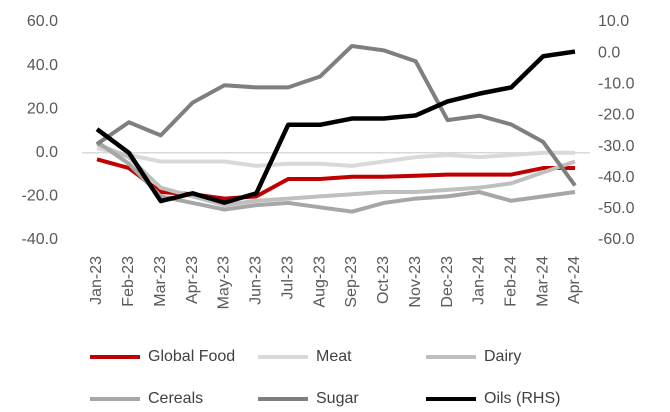 The width and height of the screenshot is (670, 412). Describe the element at coordinates (191, 356) in the screenshot. I see `legend-label: Global Food` at that location.